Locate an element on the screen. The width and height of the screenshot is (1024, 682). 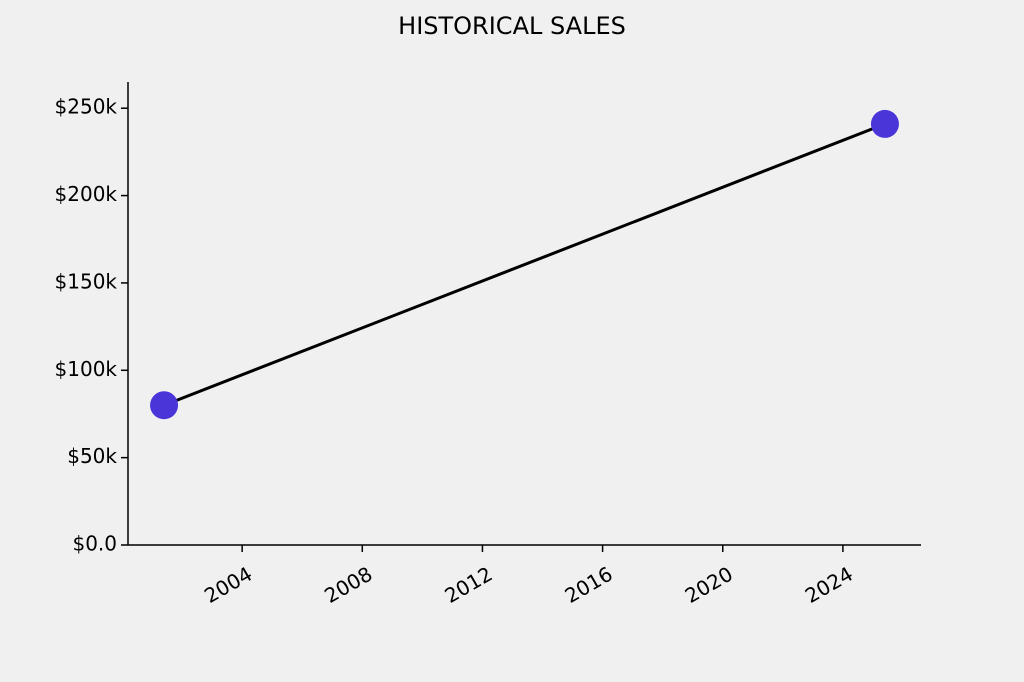
x-tick-label: 2004 is located at coordinates (228, 585).